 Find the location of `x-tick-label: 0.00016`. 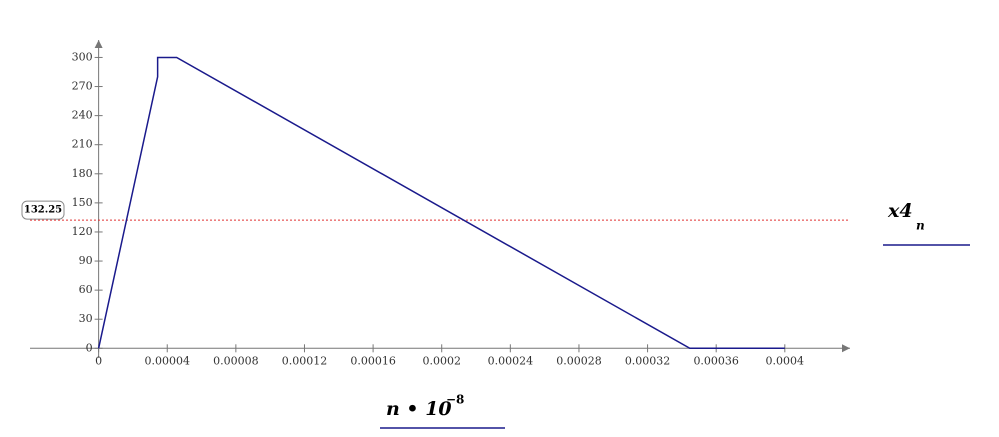

x-tick-label: 0.00016 is located at coordinates (373, 360).